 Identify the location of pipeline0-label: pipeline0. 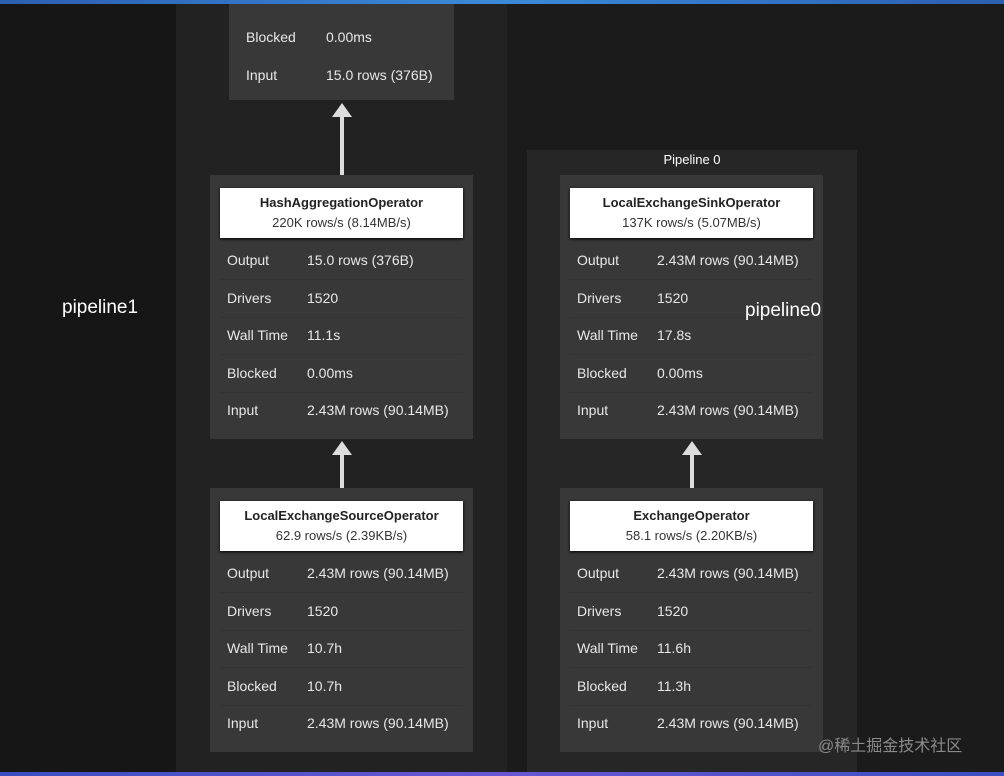
(783, 310).